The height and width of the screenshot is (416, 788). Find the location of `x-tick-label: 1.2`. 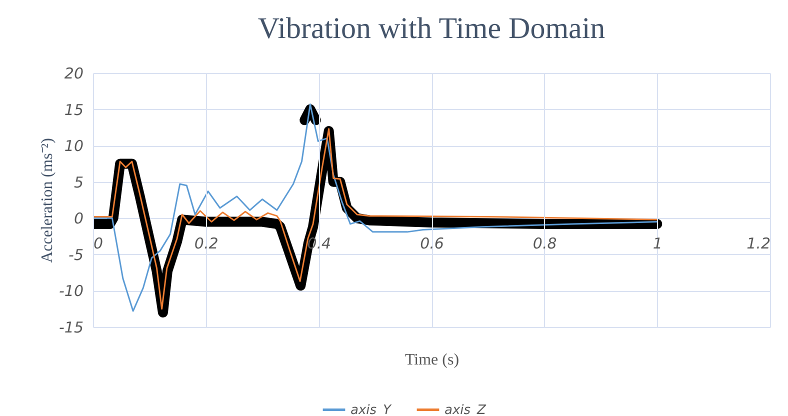

x-tick-label: 1.2 is located at coordinates (758, 243).